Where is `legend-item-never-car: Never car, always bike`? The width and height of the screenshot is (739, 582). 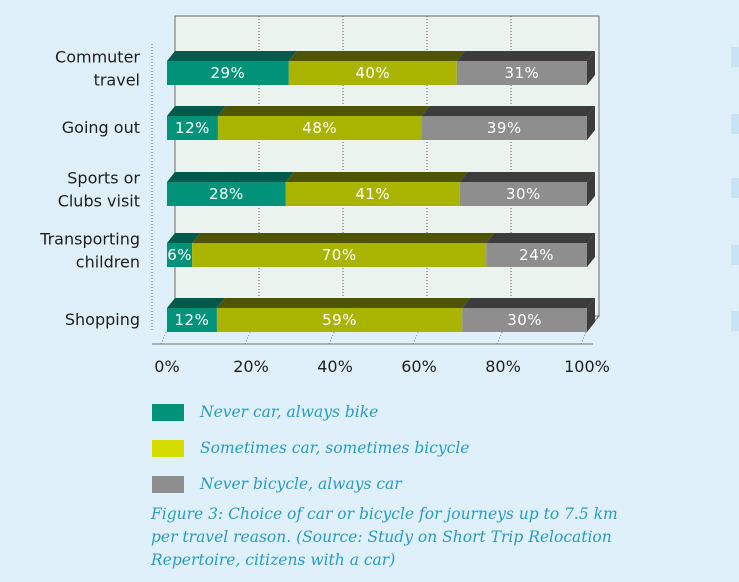
legend-item-never-car: Never car, always bike is located at coordinates (310, 412).